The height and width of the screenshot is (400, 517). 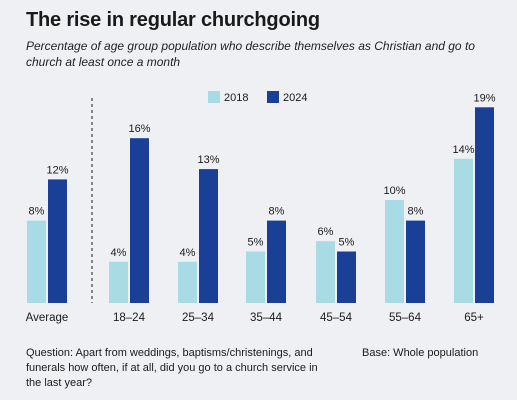 What do you see at coordinates (420, 353) in the screenshot?
I see `base-note: Base: Whole population` at bounding box center [420, 353].